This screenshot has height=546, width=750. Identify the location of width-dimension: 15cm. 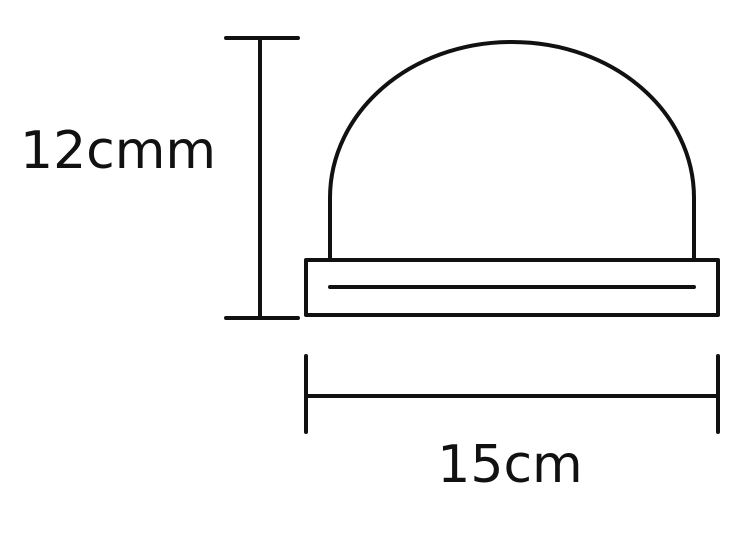
(512, 424).